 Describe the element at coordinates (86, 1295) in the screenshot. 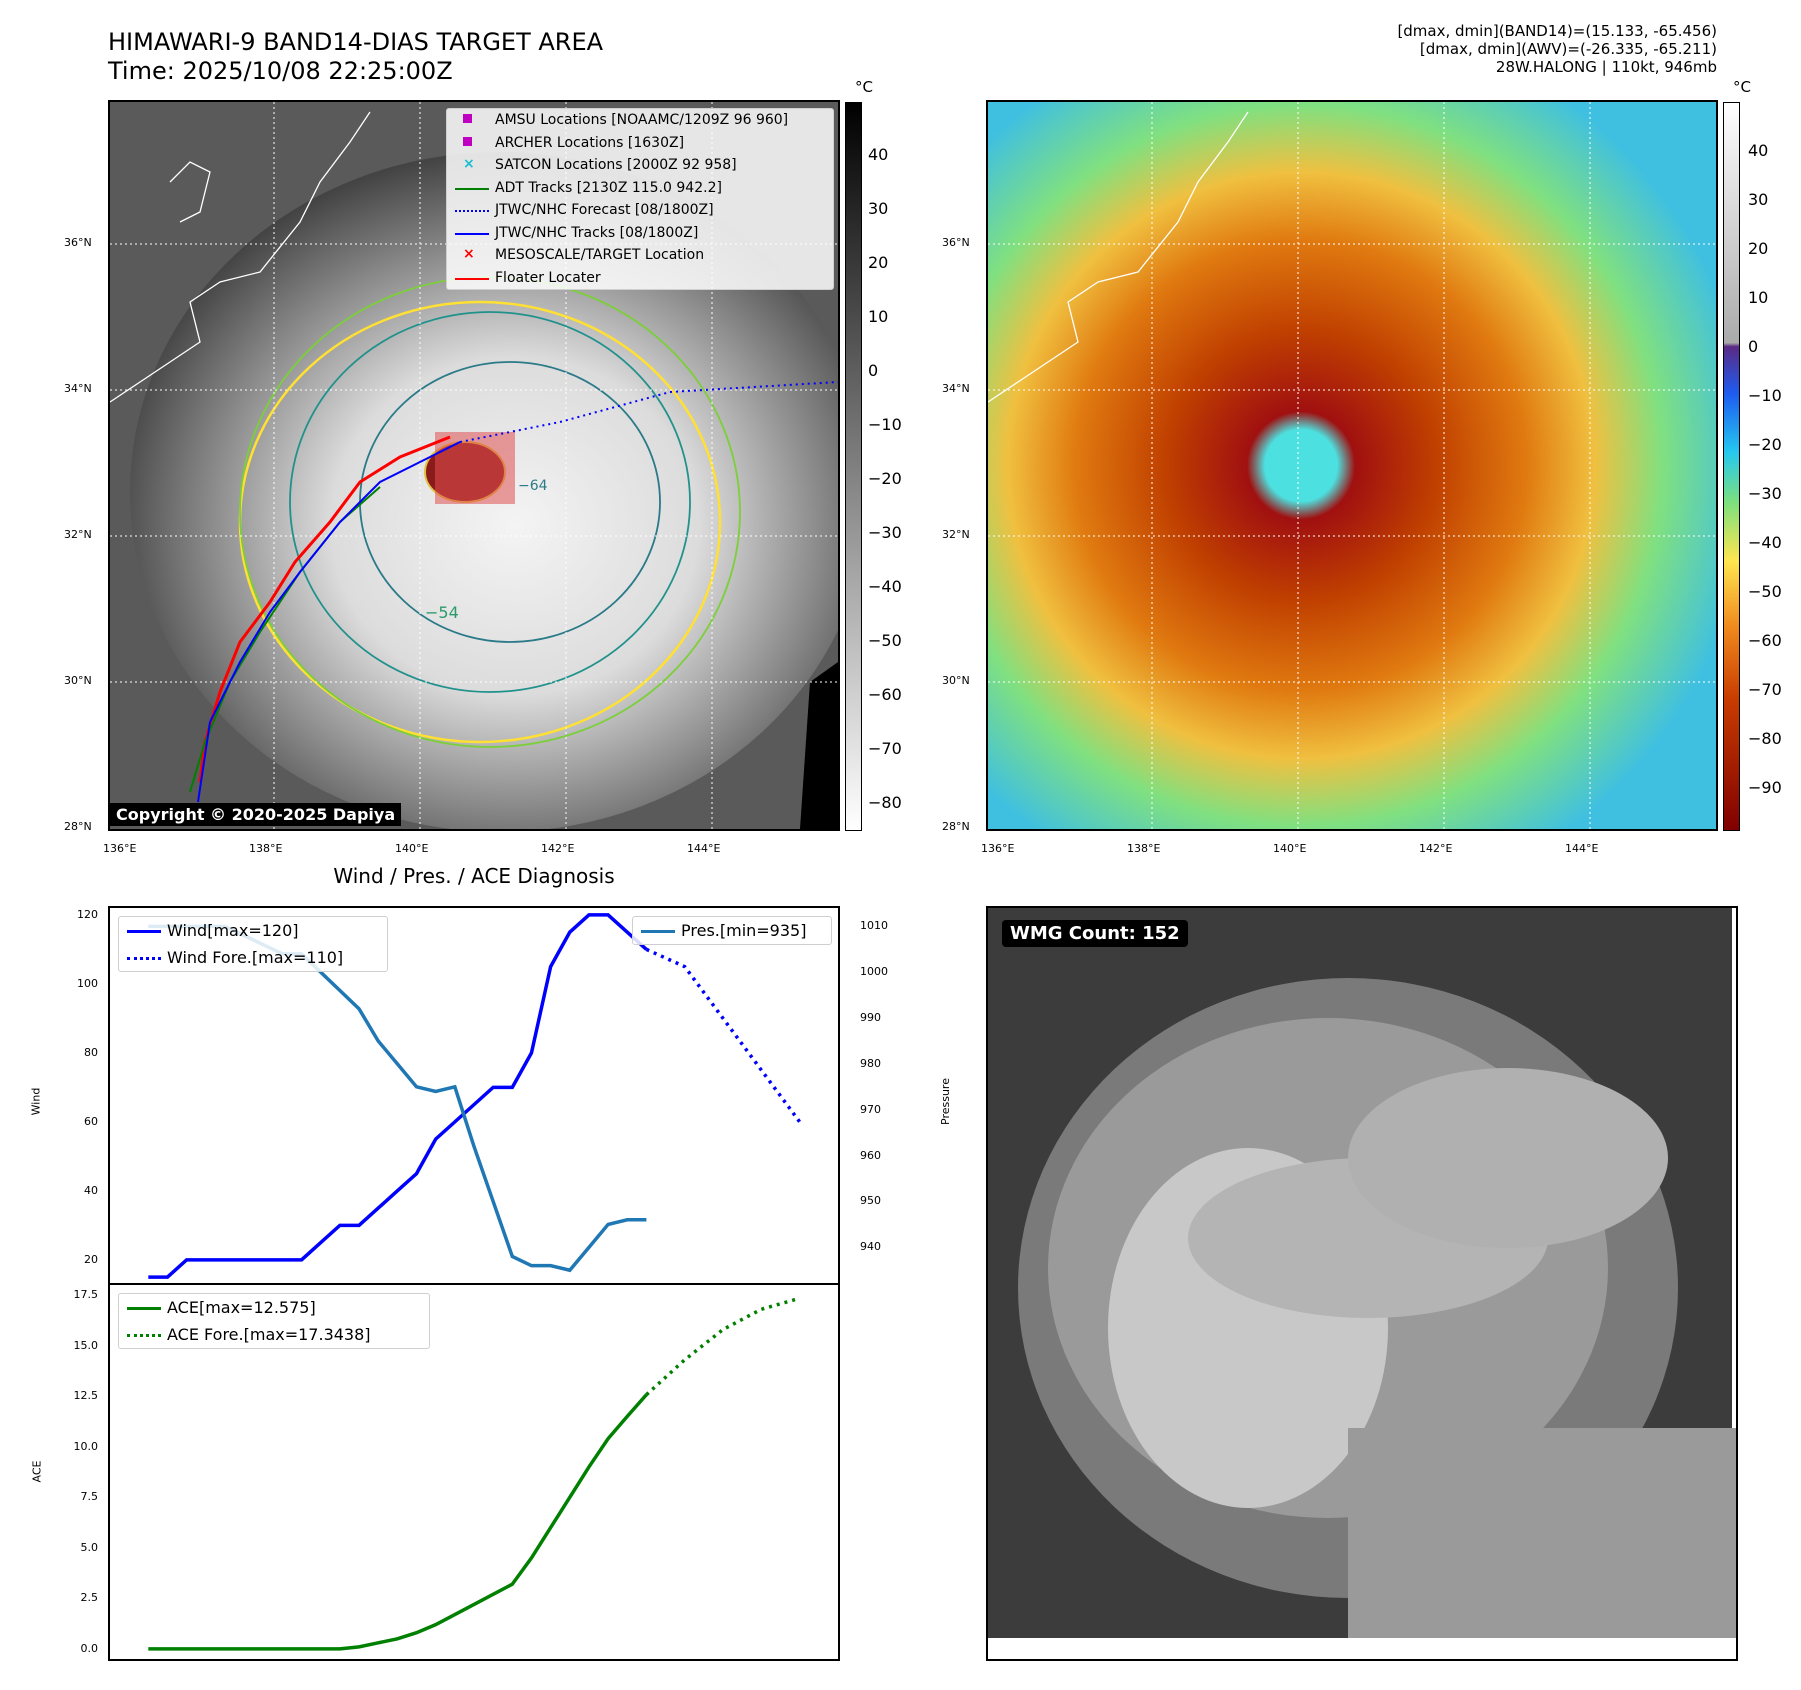

I see `axis-tick-label: 17.5` at that location.